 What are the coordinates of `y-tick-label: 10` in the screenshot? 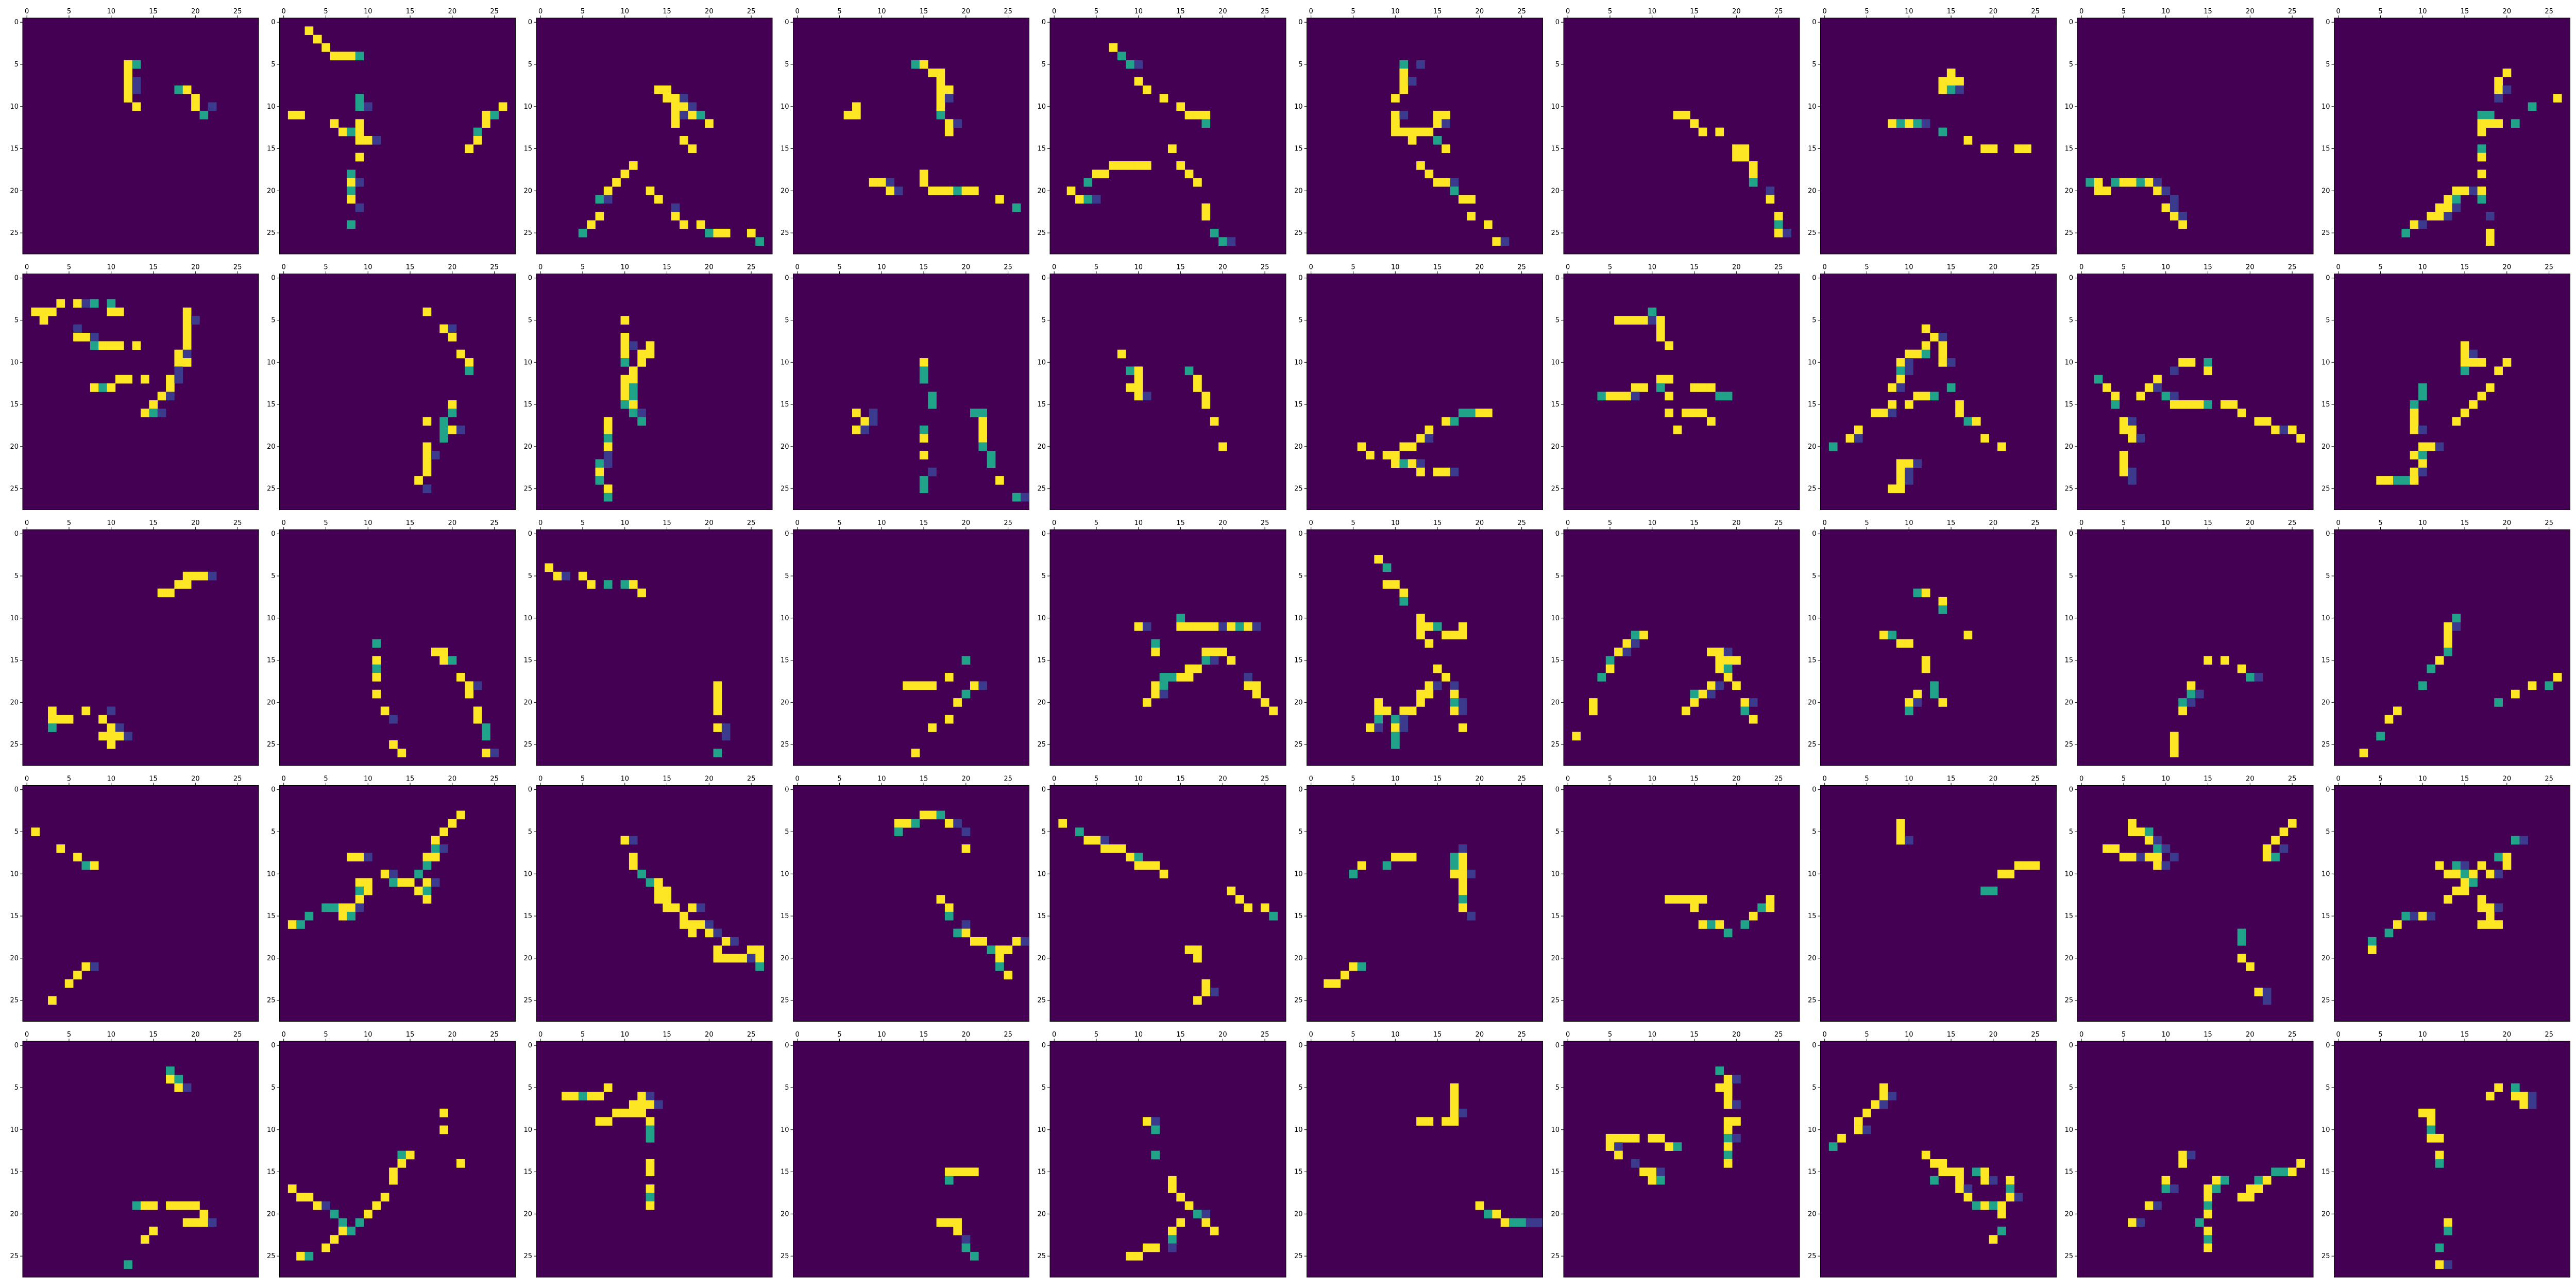 It's located at (14, 107).